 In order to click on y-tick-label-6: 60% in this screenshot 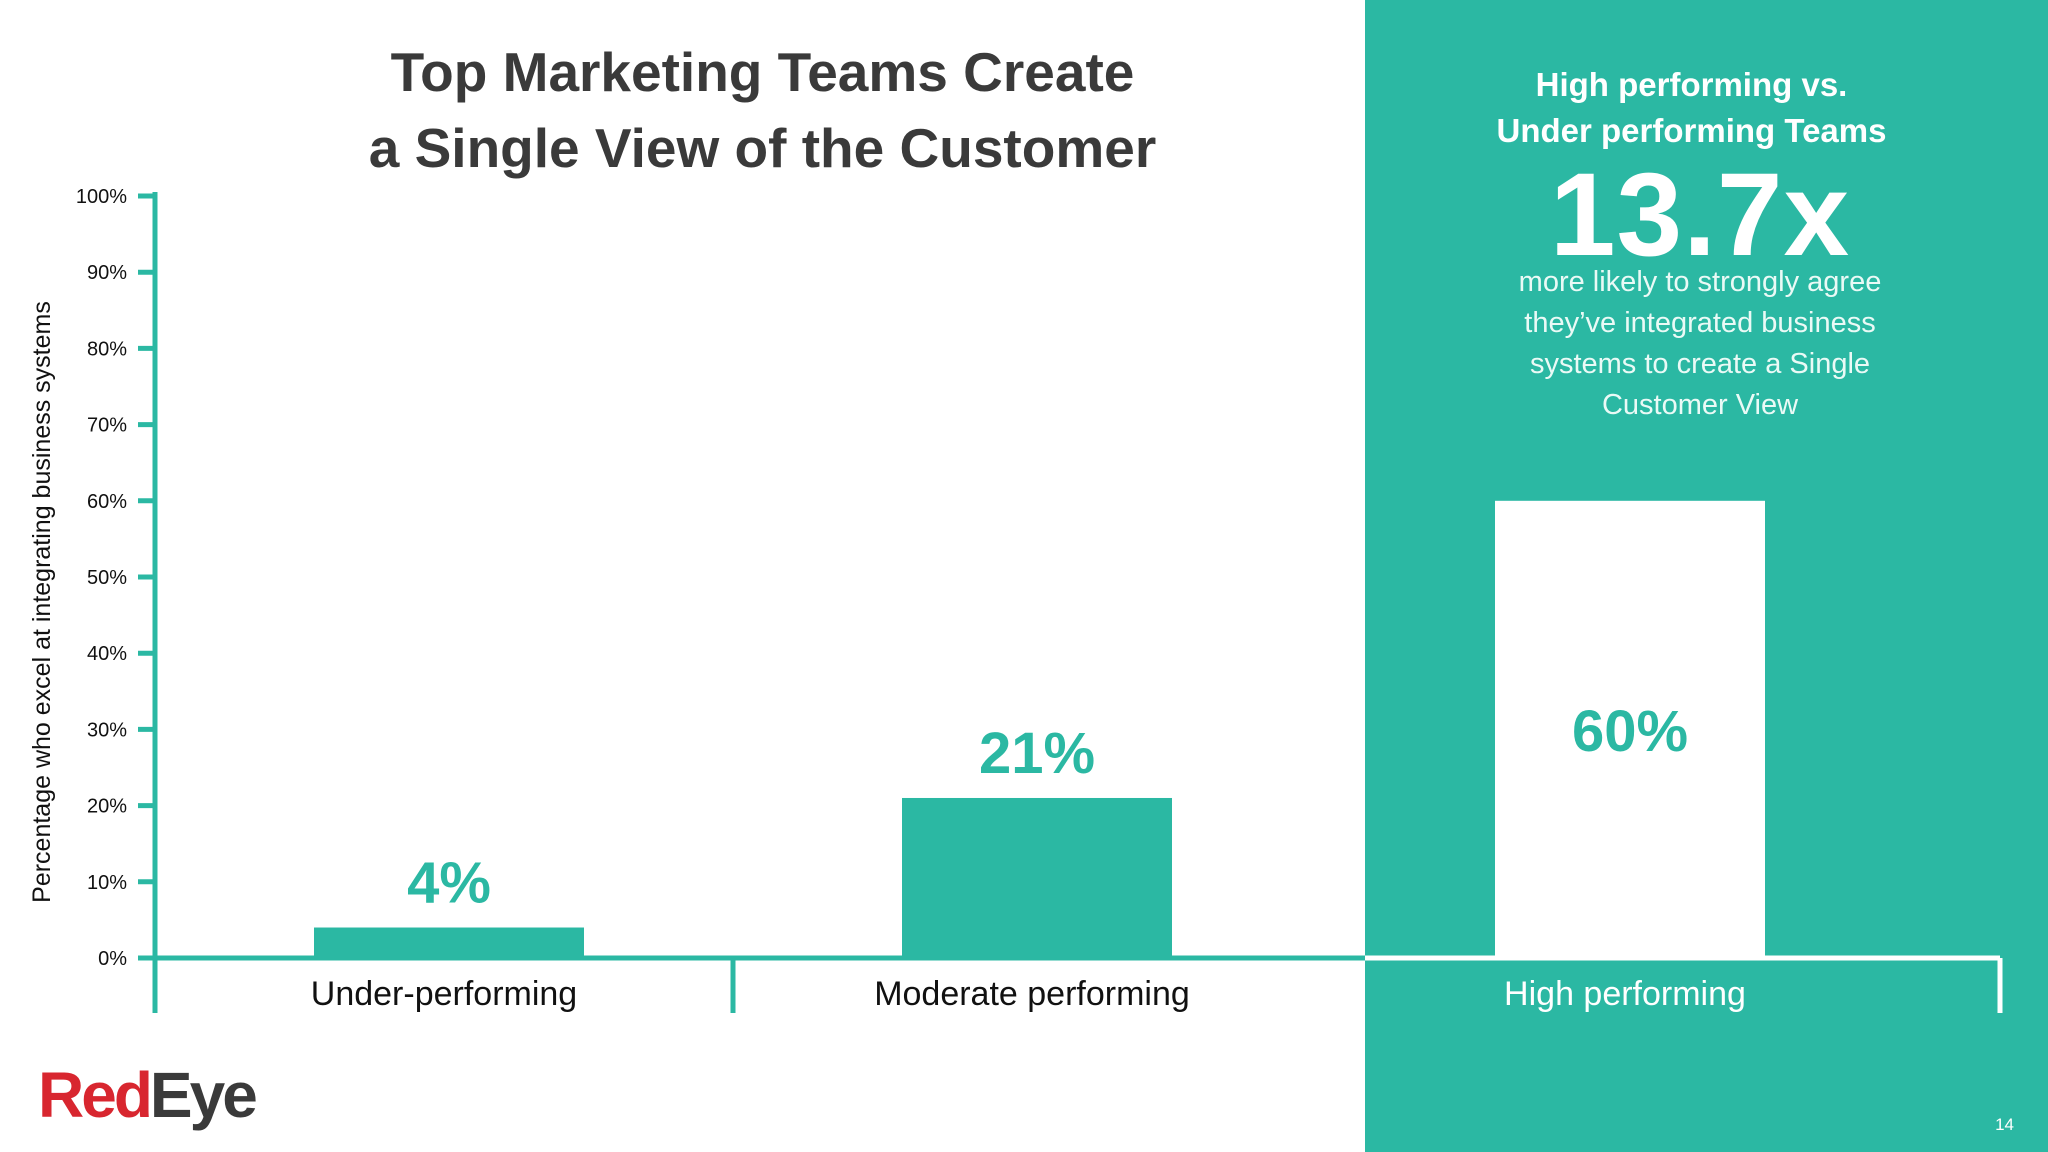, I will do `click(107, 502)`.